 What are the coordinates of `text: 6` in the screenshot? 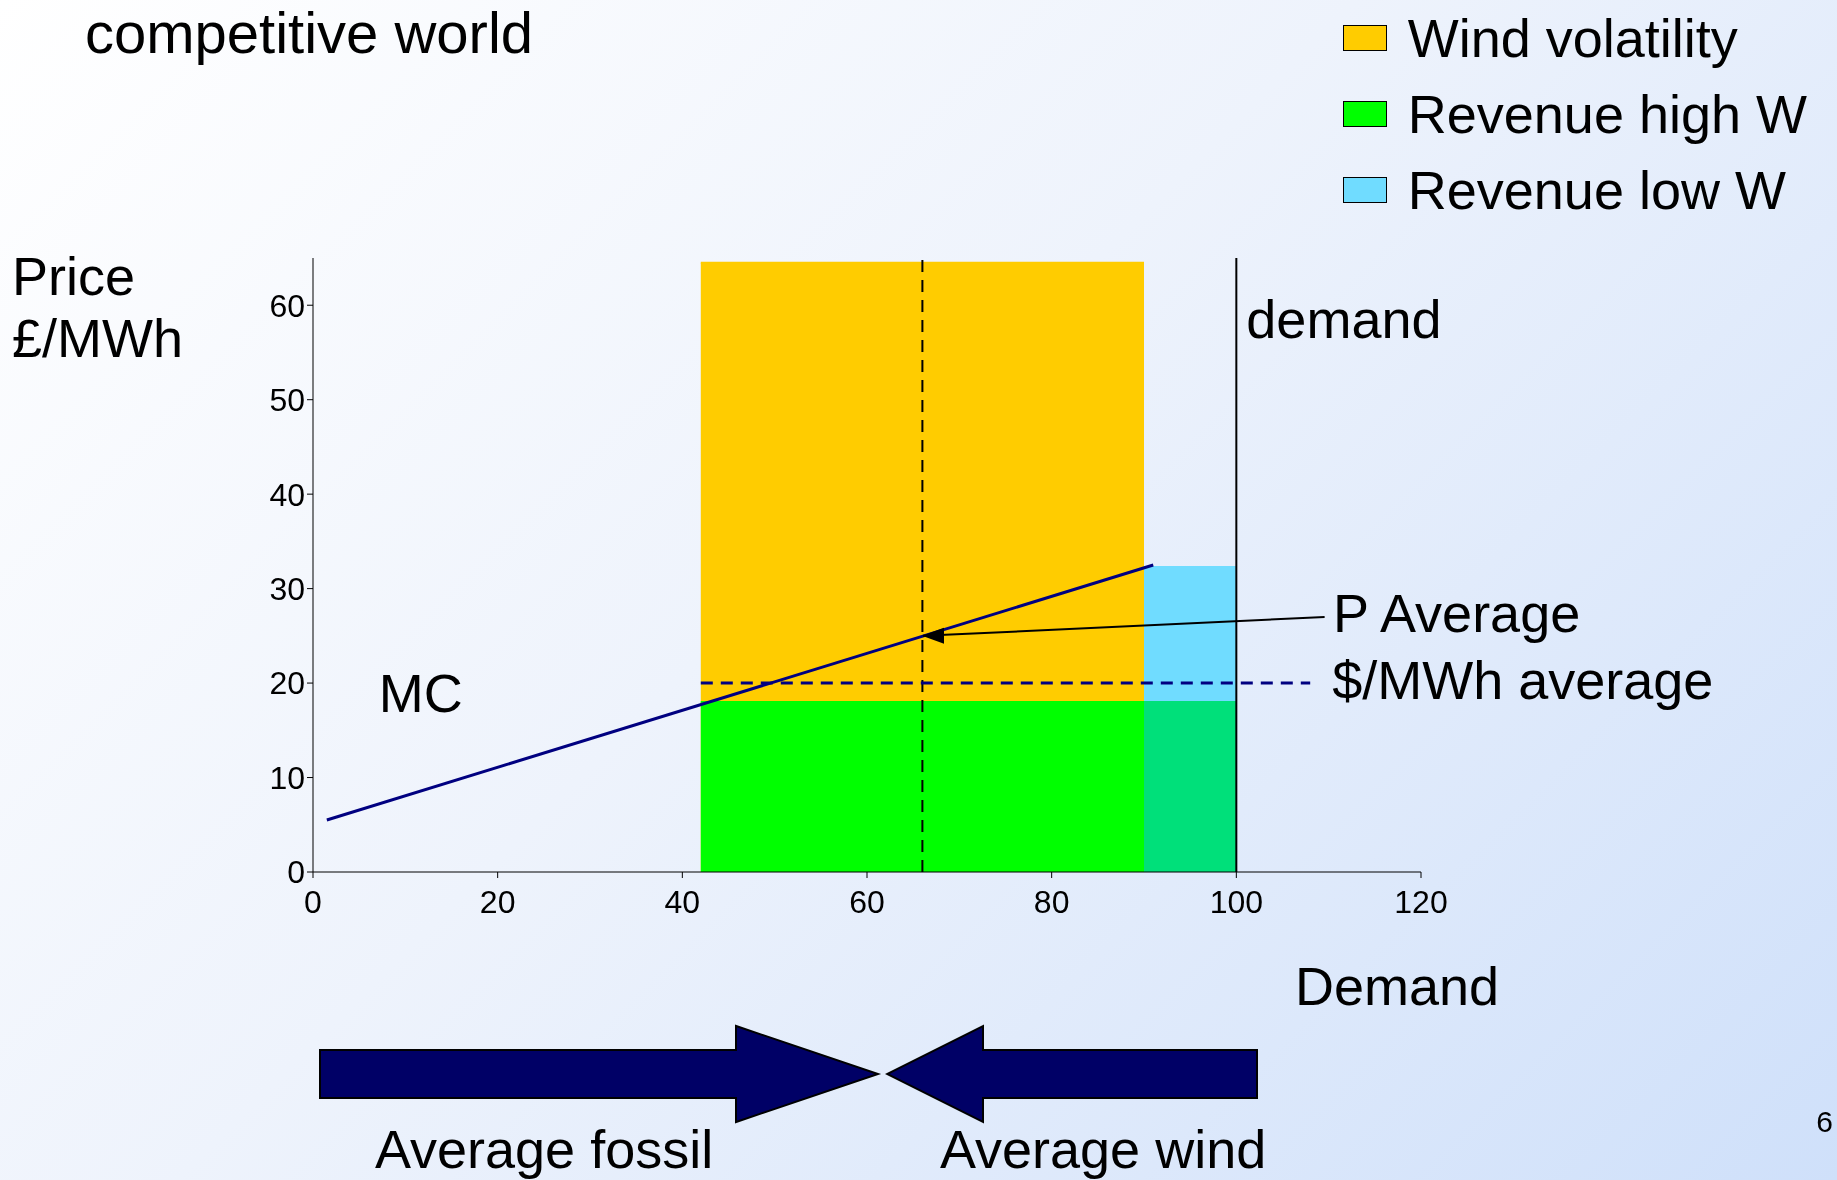 It's located at (1824, 1122).